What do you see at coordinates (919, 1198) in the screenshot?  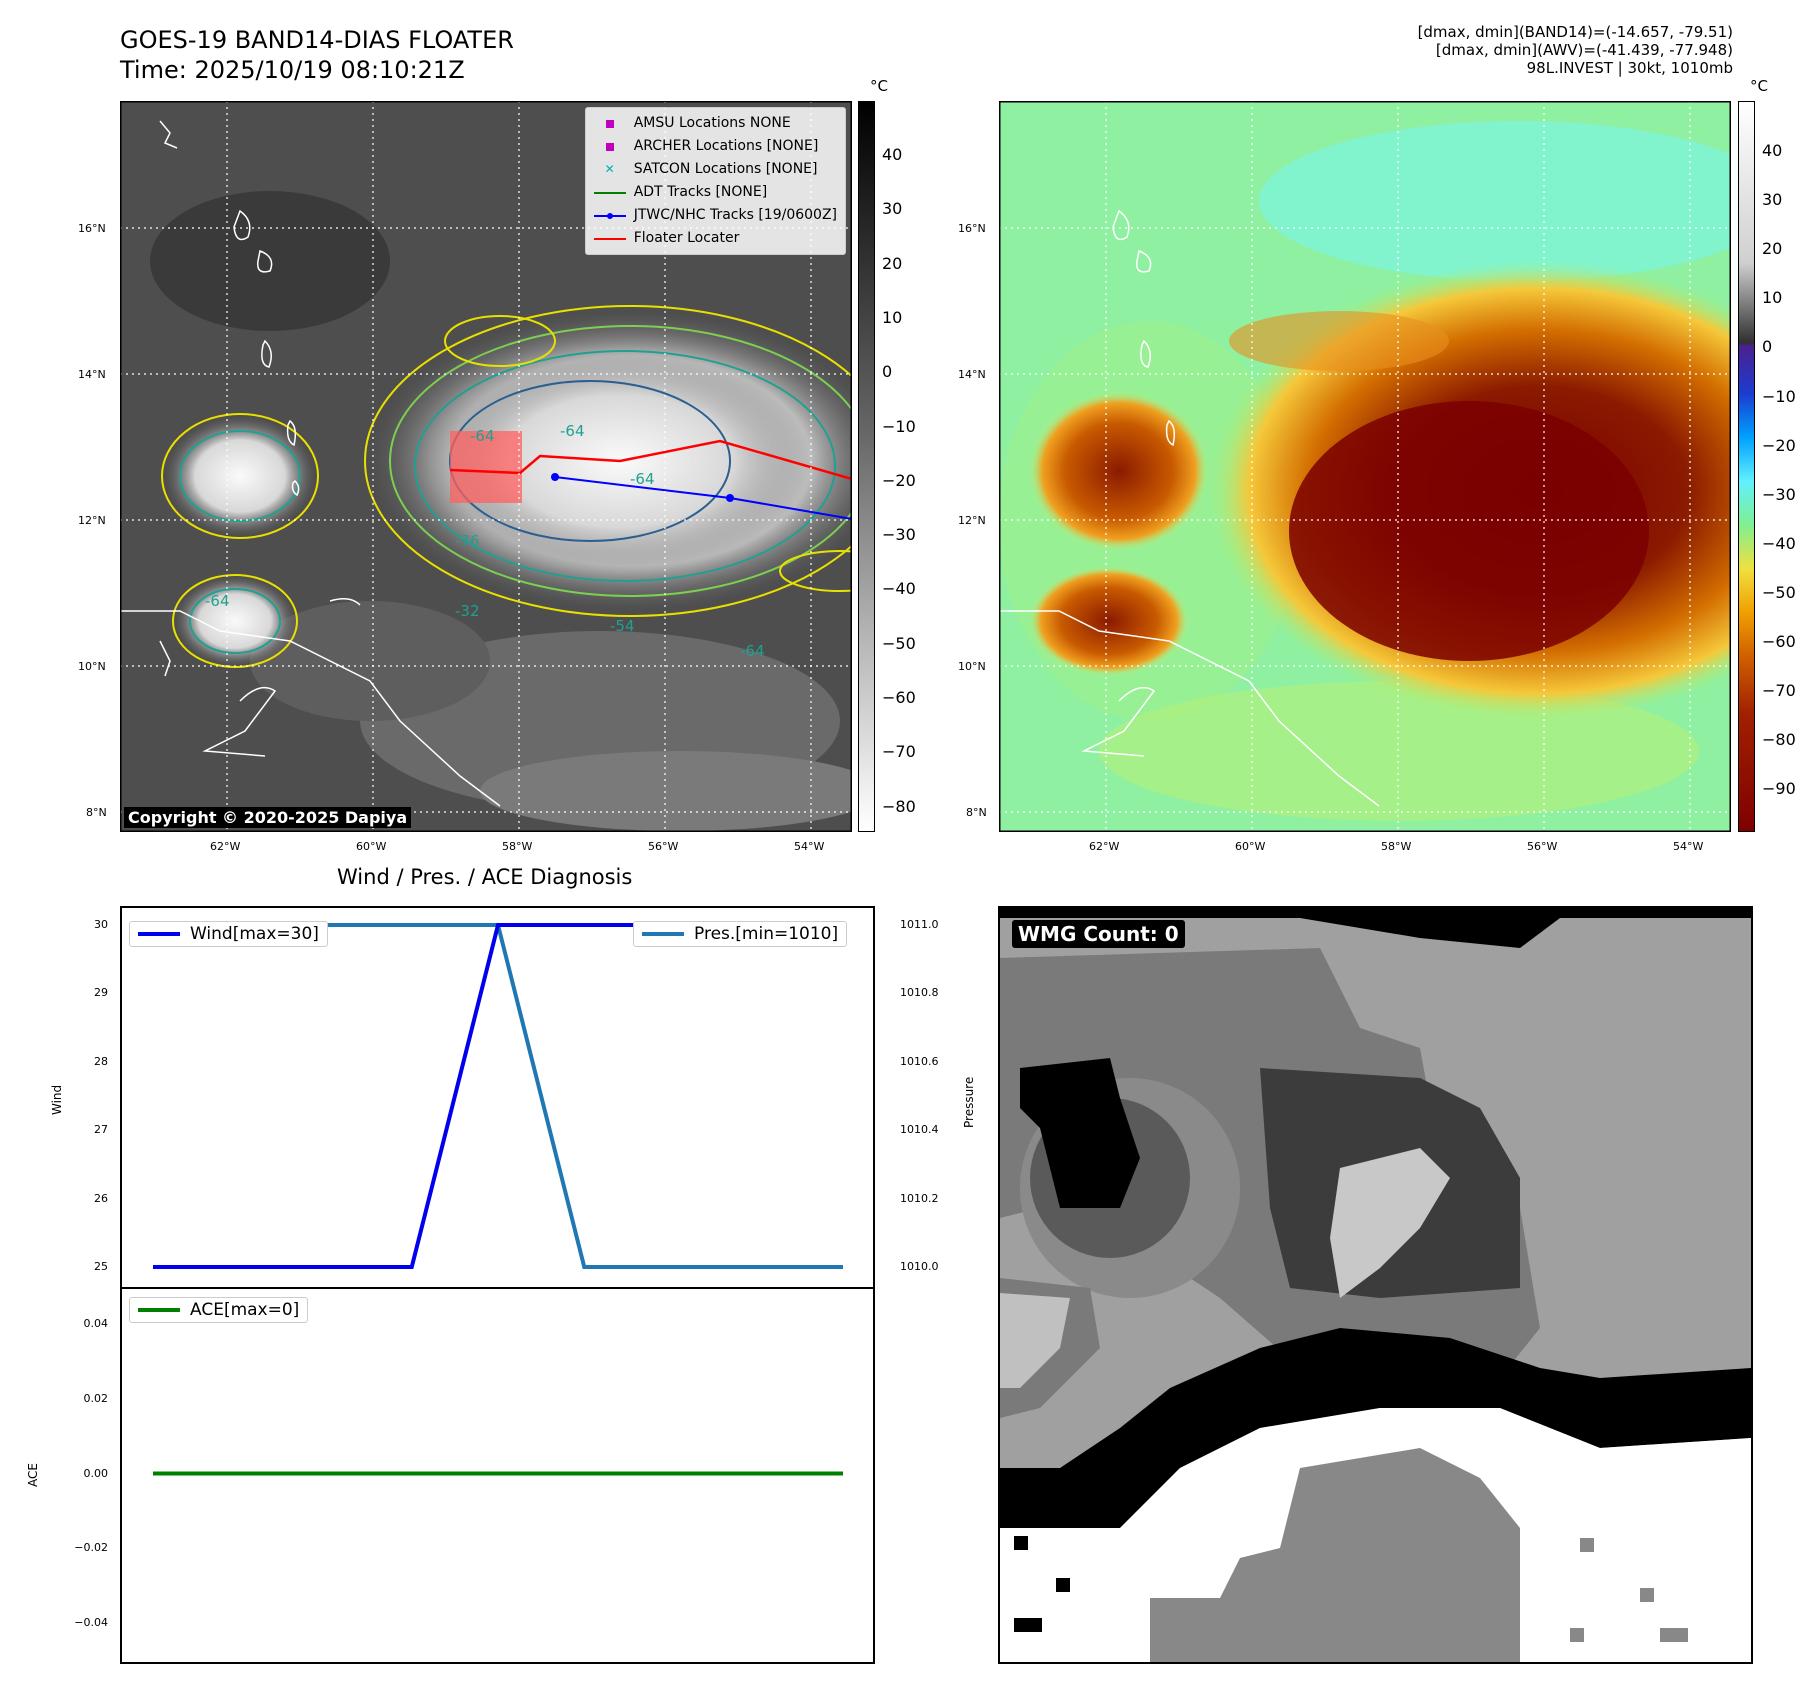 I see `pressure-tick-label: 1010.2` at bounding box center [919, 1198].